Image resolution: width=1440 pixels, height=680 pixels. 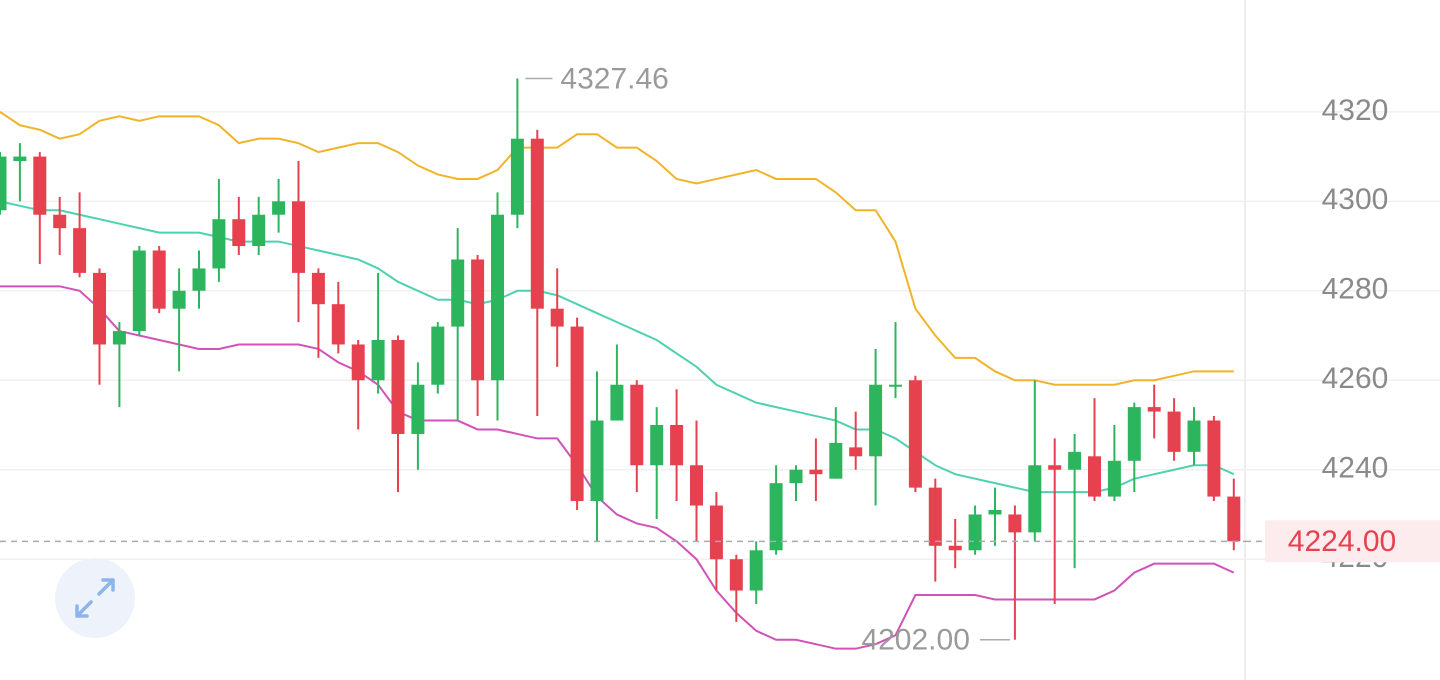 I want to click on annotation-label: 4327.46, so click(x=614, y=78).